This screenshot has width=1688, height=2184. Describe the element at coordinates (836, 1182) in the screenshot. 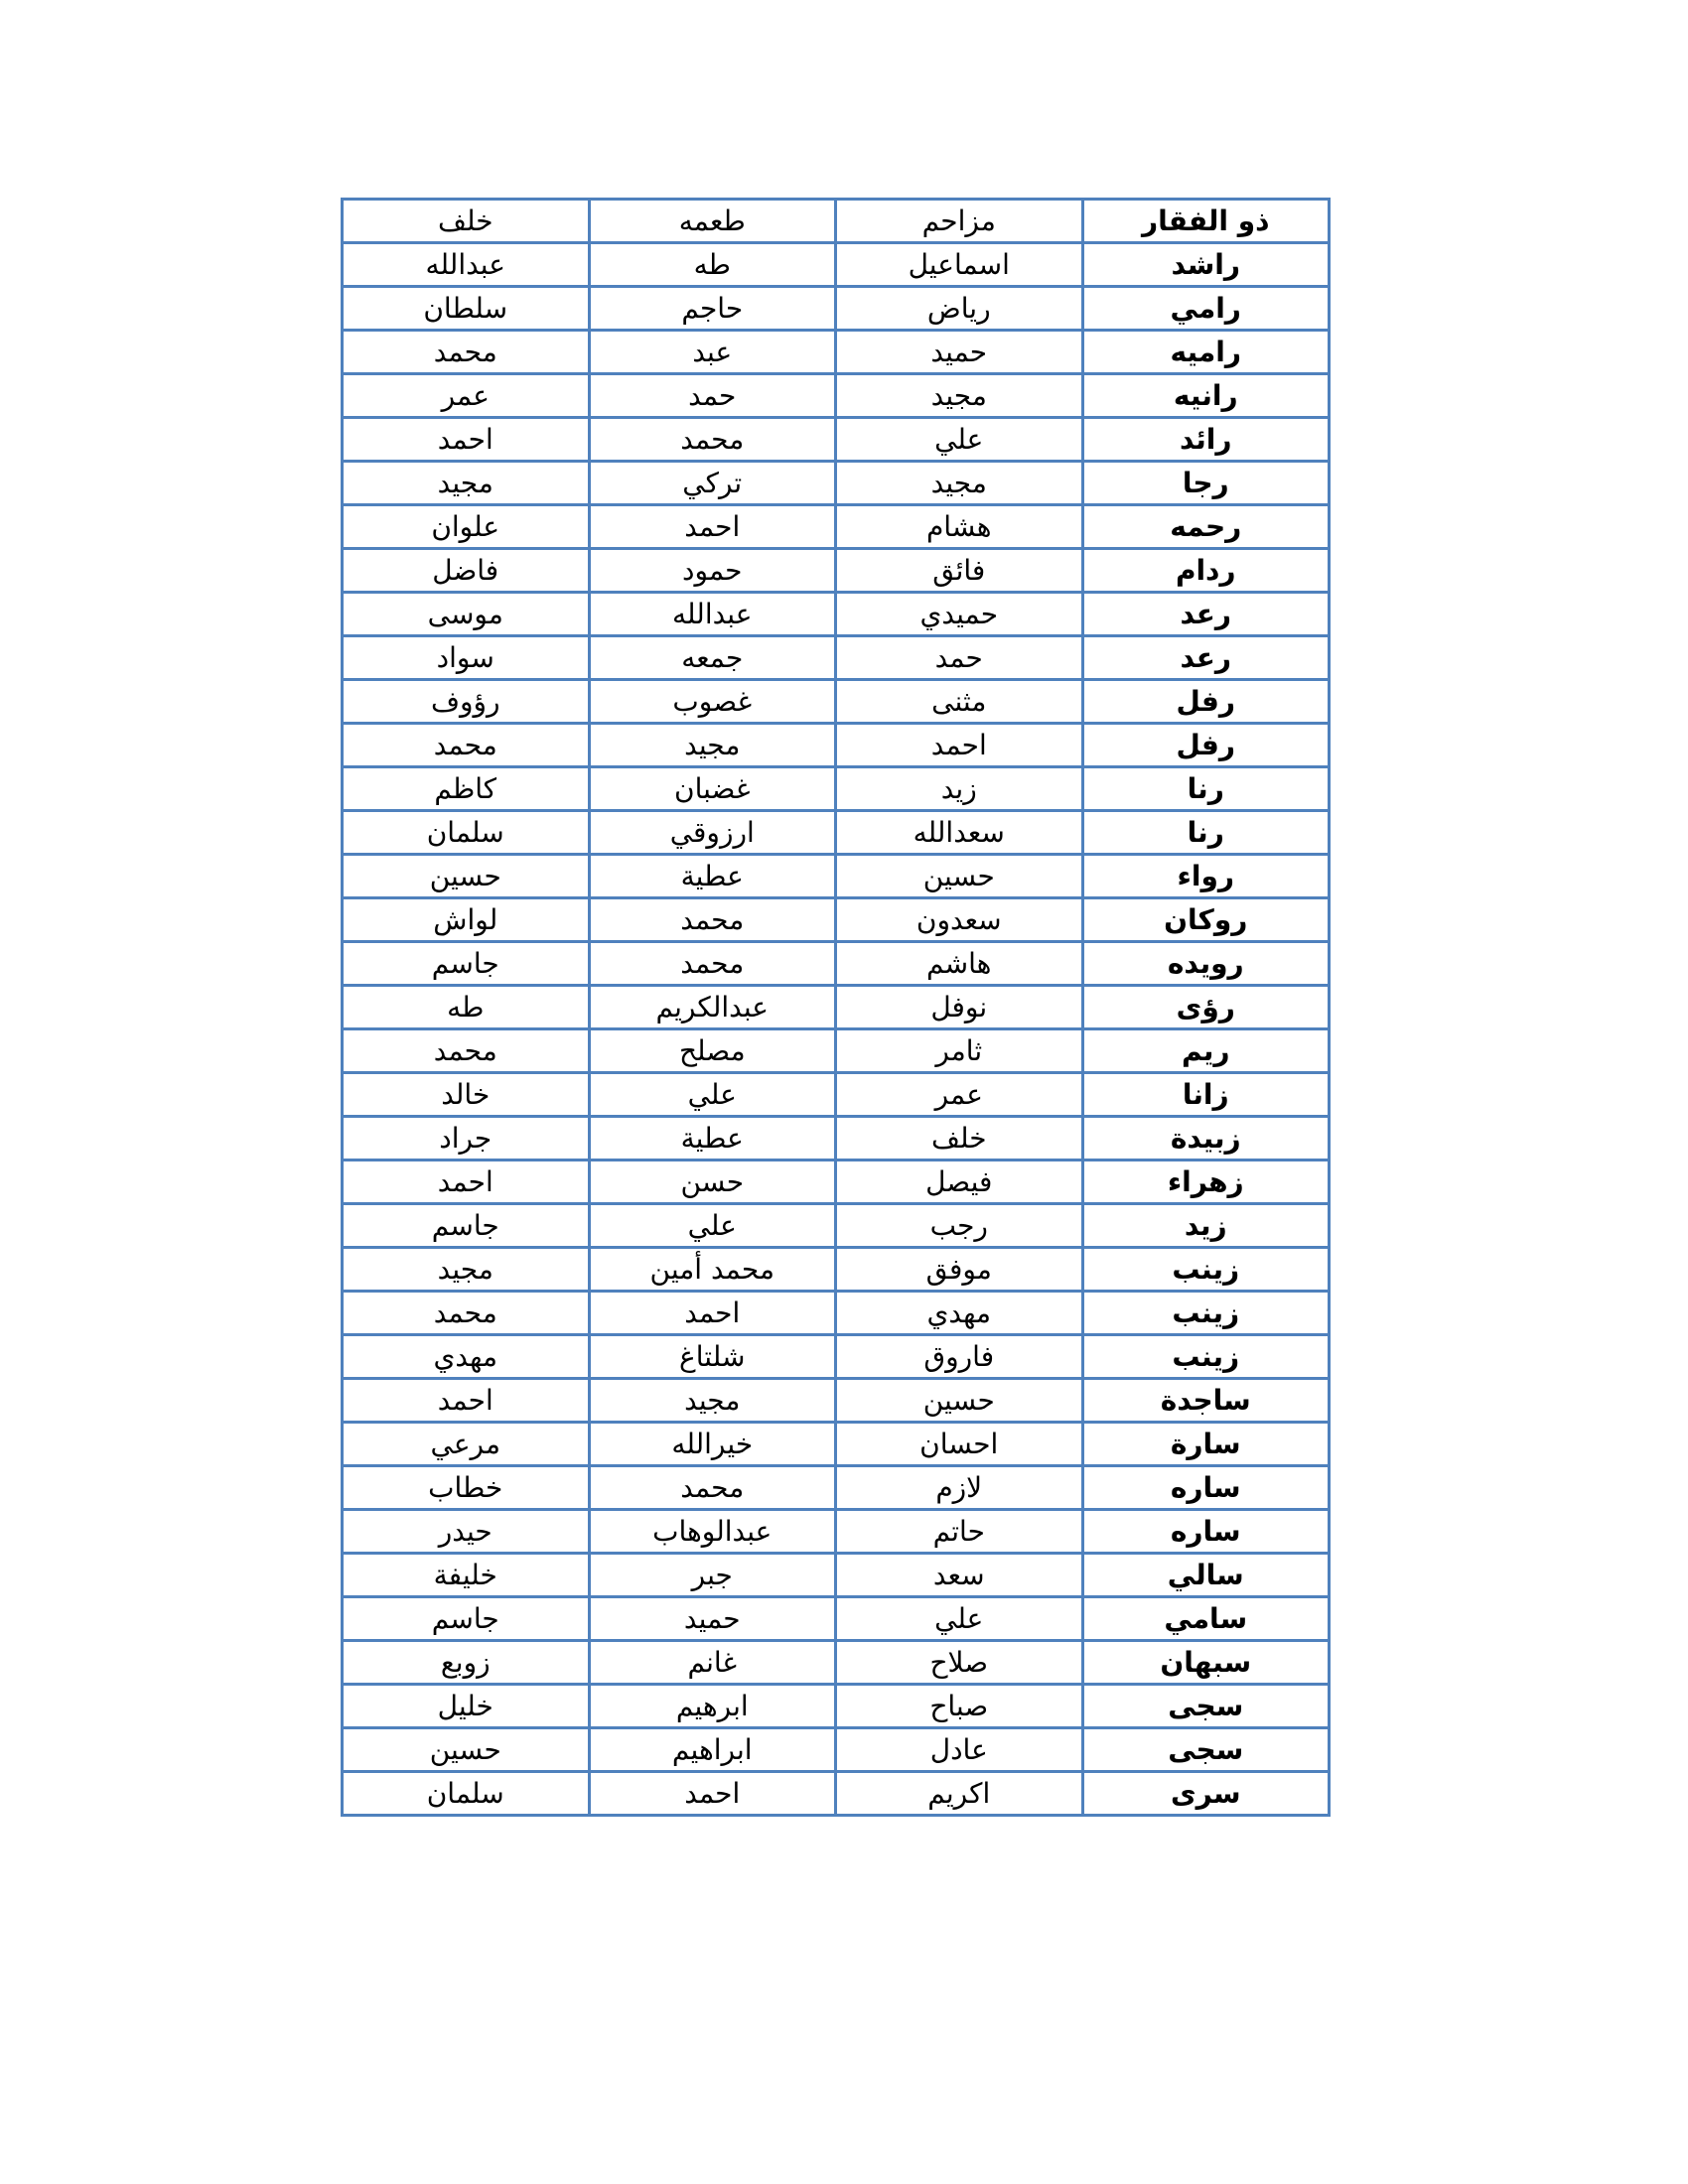

I see `table-row: زهراء فيصل حسن احمد` at that location.